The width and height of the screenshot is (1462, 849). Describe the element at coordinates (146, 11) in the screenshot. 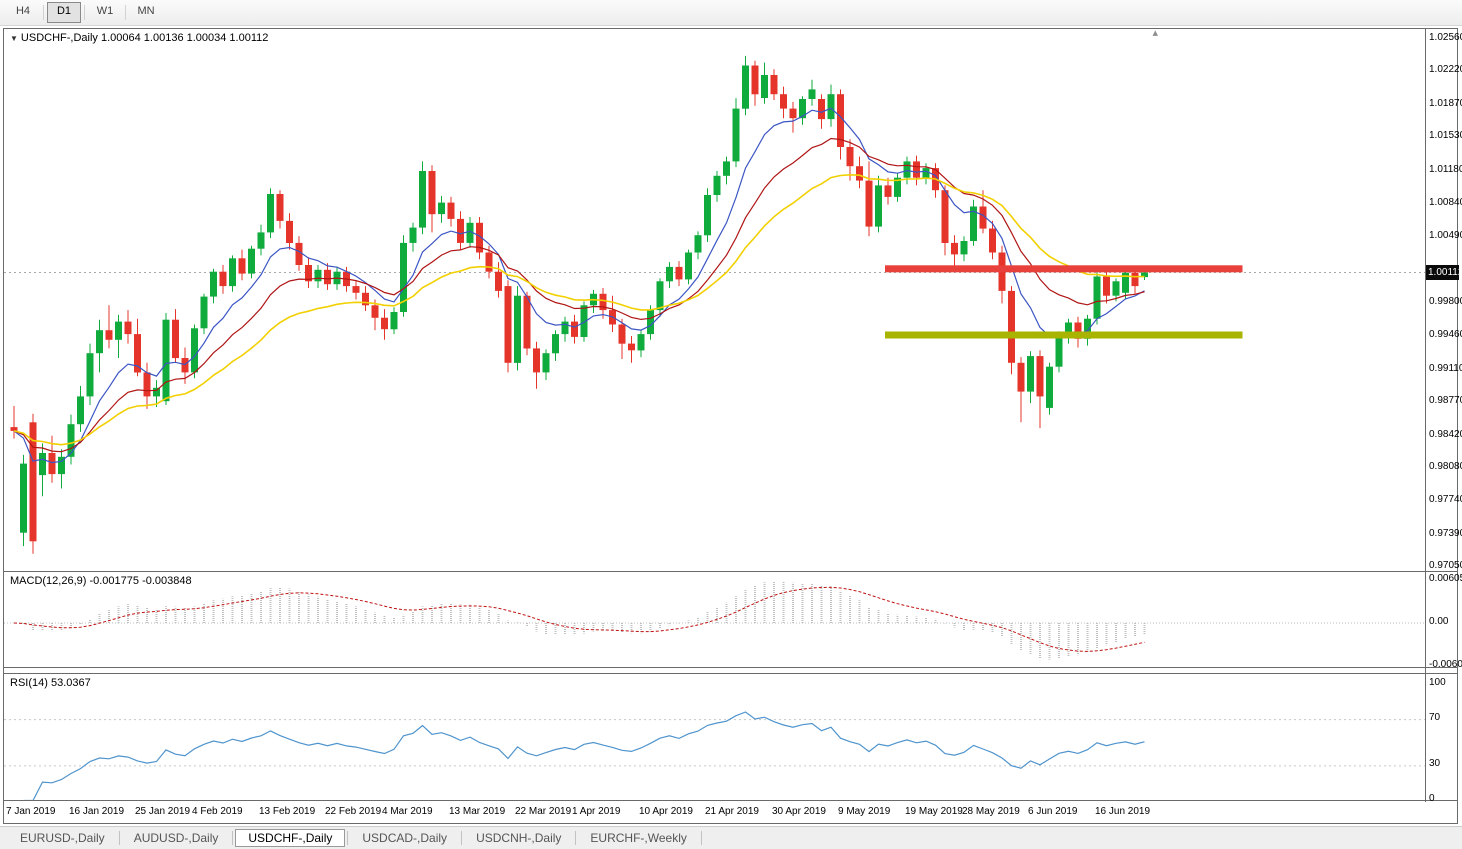

I see `timeframe-button-mn: MN` at that location.